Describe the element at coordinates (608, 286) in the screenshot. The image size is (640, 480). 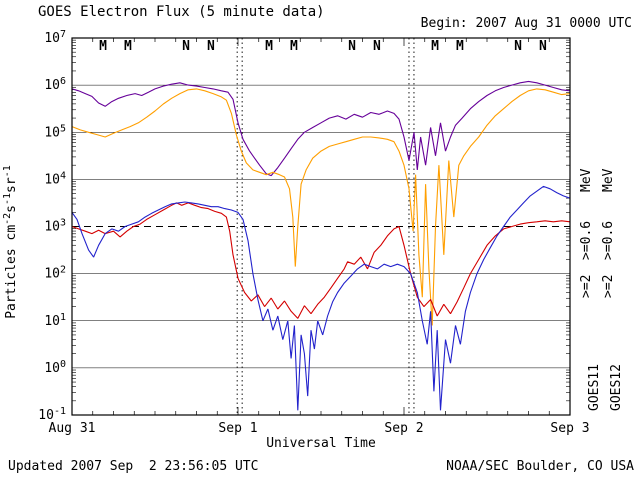
I see `legend-goes12-ge2-label: >=2` at that location.